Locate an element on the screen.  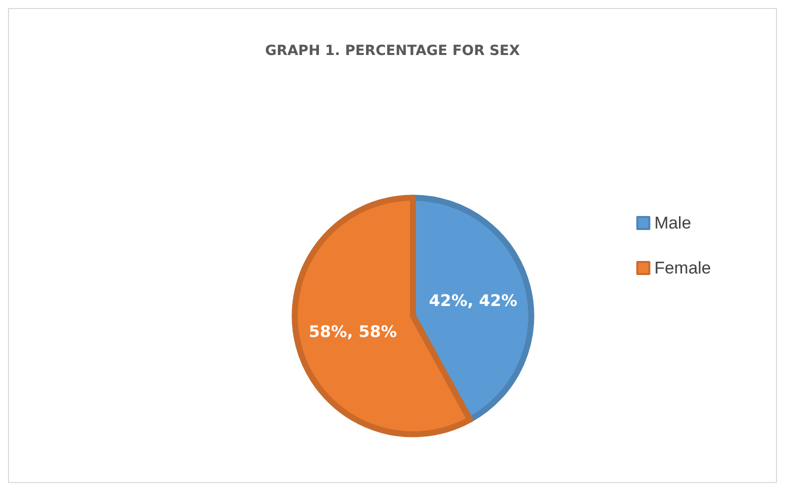
data-label: 42%, 42% is located at coordinates (473, 300).